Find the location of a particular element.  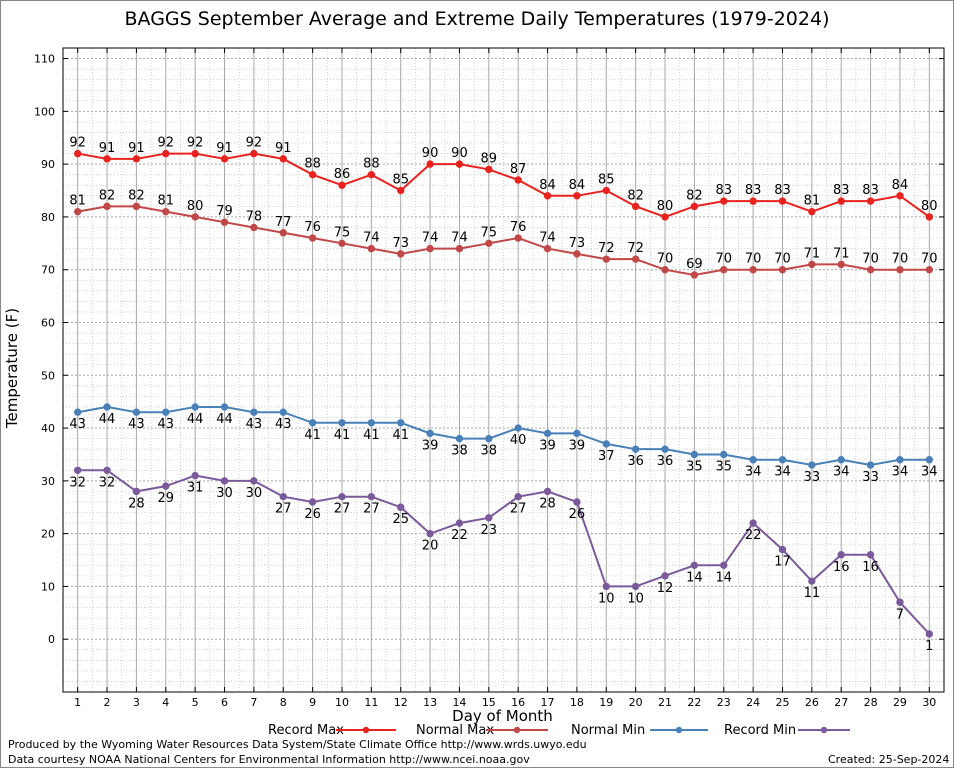

x-tick-label: 25 is located at coordinates (782, 702).